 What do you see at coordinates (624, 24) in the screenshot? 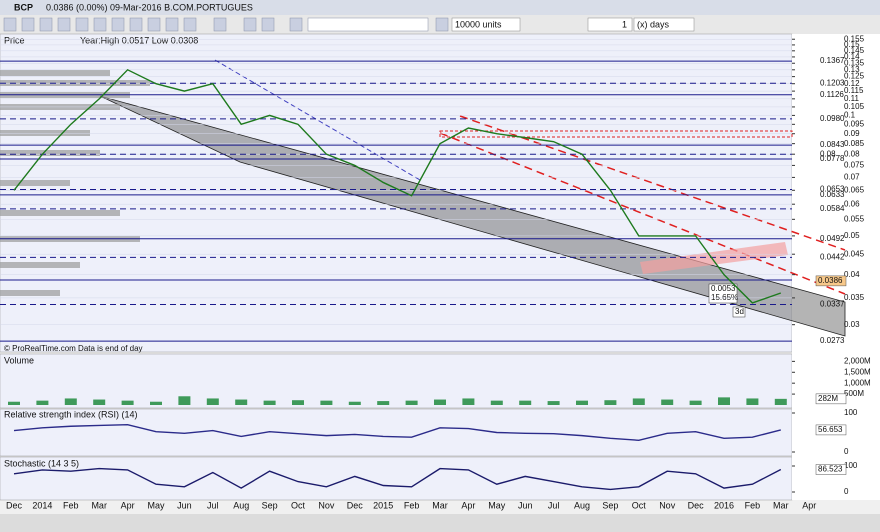
I see `step: 1` at bounding box center [624, 24].